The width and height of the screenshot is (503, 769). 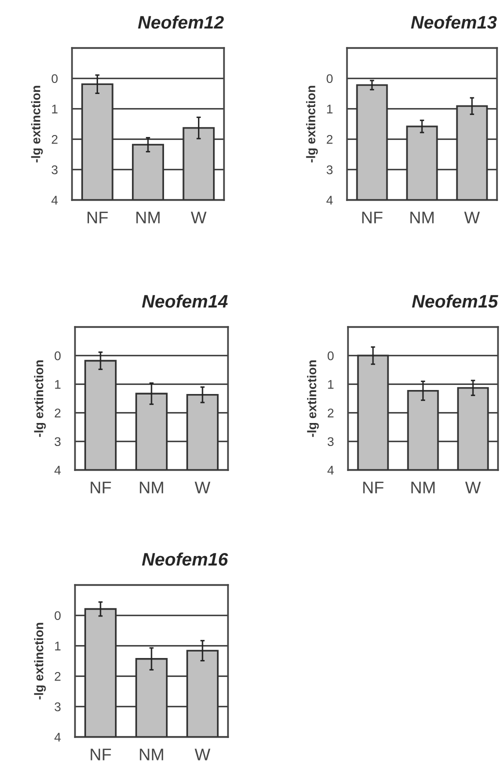 I want to click on chart-title: Neofem15, so click(x=455, y=301).